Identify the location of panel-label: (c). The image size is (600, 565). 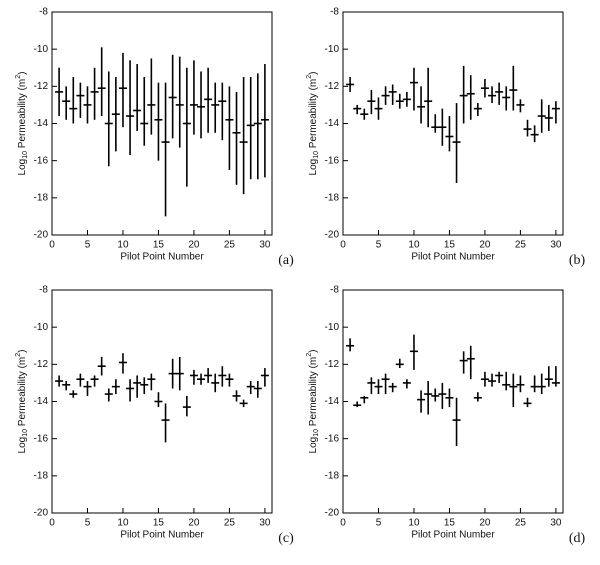
(286, 538).